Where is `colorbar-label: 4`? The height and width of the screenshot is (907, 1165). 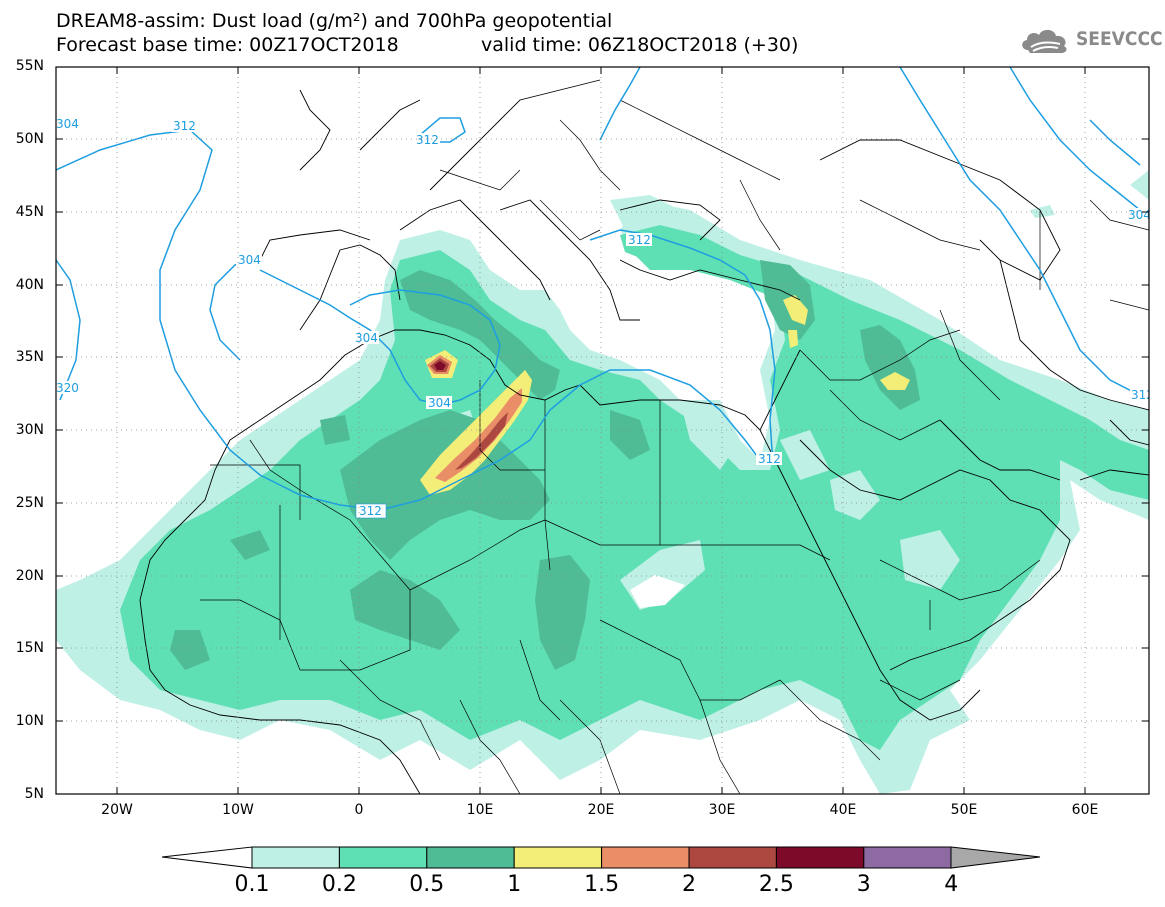
colorbar-label: 4 is located at coordinates (951, 884).